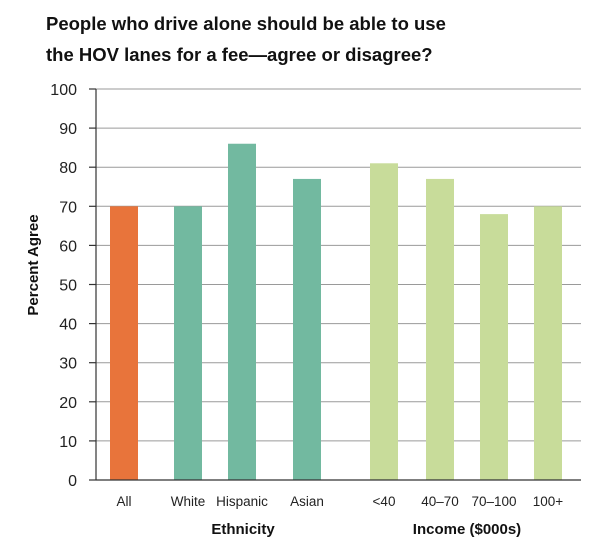 This screenshot has width=590, height=541. Describe the element at coordinates (68, 364) in the screenshot. I see `y-tick-label: 30` at that location.